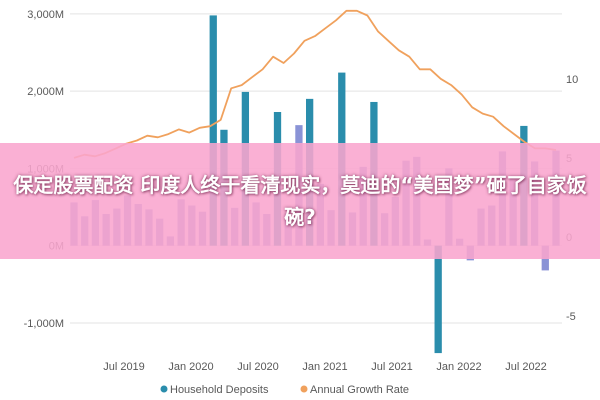 Image resolution: width=600 pixels, height=400 pixels. Describe the element at coordinates (190, 367) in the screenshot. I see `x-tick-label: Jan 2020` at that location.